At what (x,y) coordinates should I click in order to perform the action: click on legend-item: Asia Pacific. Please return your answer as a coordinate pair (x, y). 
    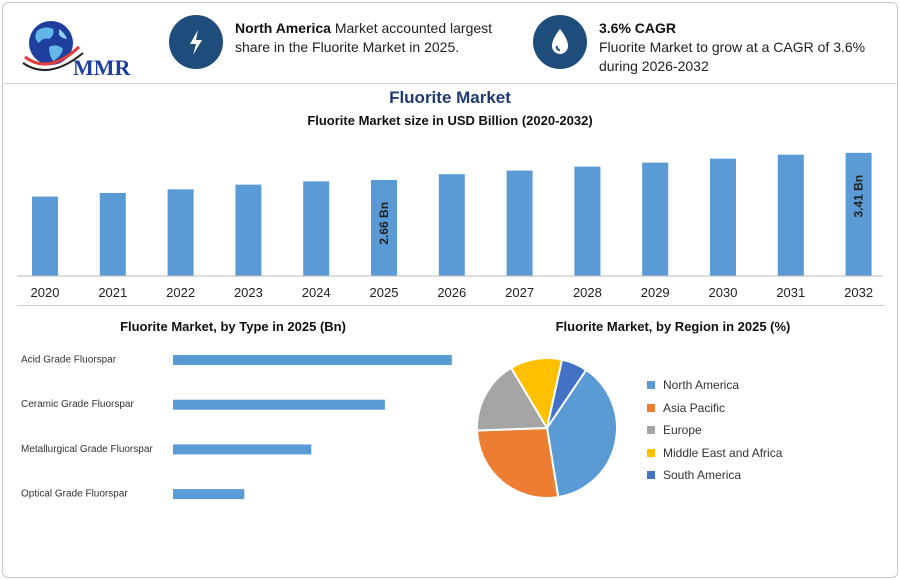
    Looking at the image, I should click on (714, 408).